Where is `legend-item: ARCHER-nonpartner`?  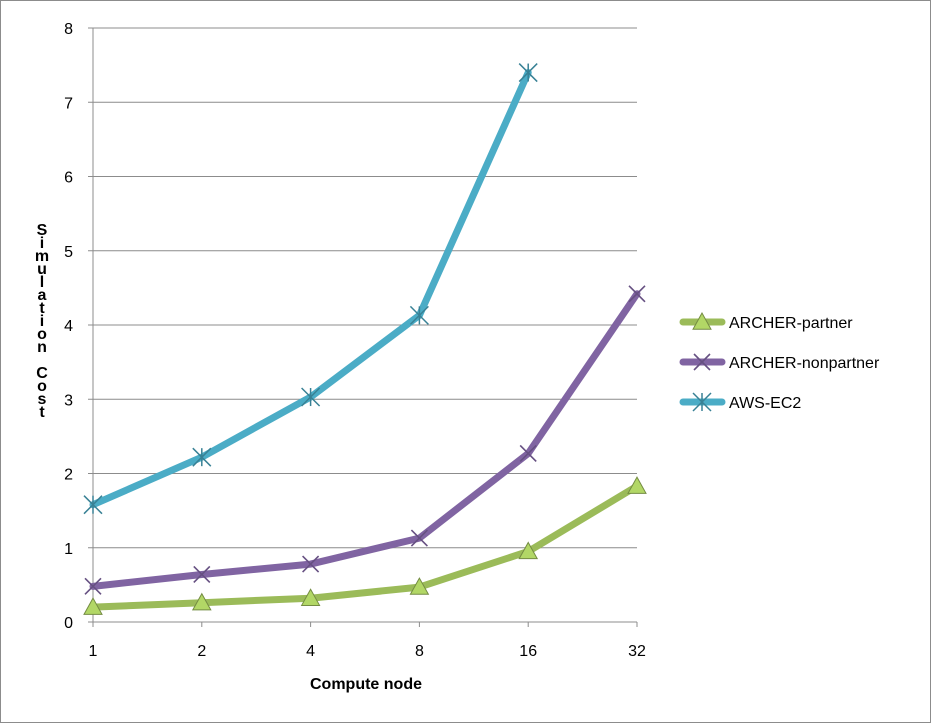
legend-item: ARCHER-nonpartner is located at coordinates (779, 362).